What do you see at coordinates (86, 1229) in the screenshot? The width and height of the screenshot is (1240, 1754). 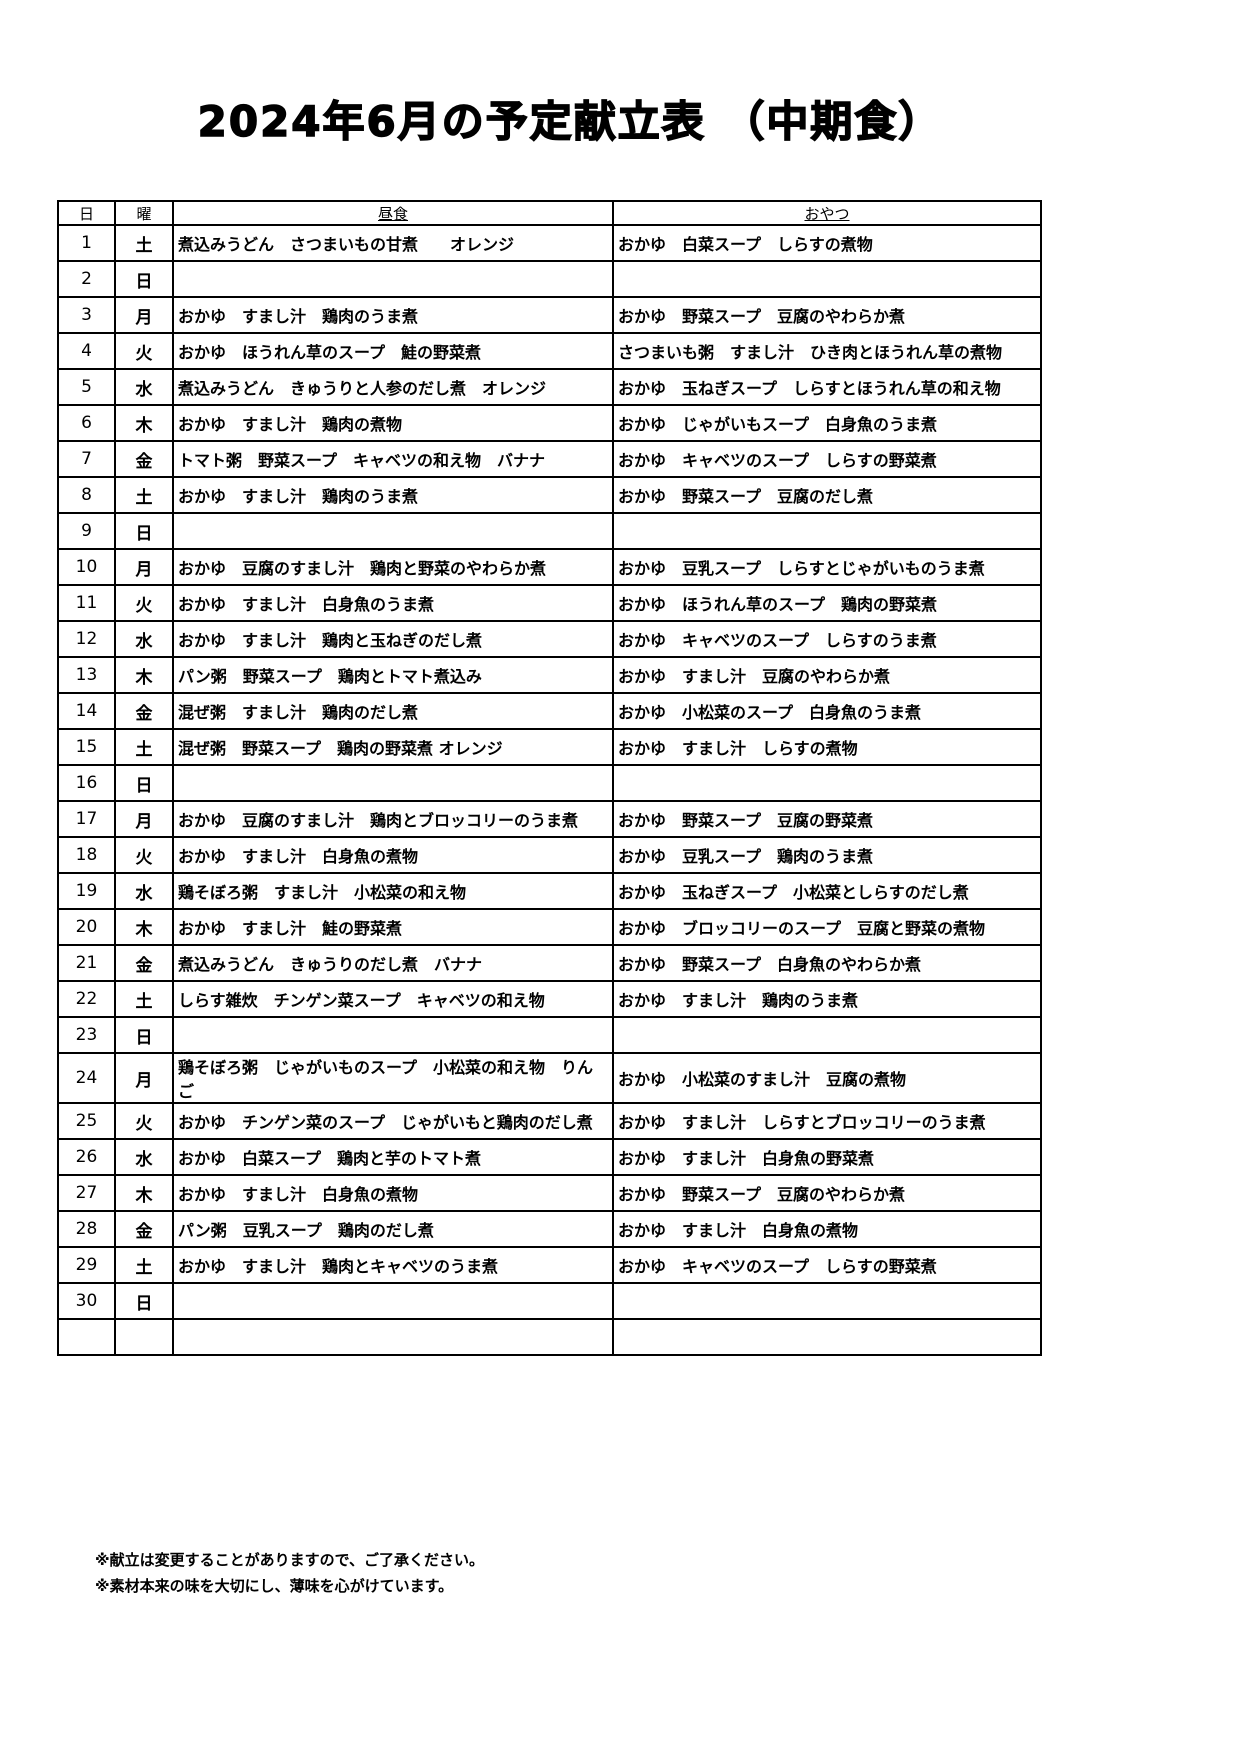 I see `day-cell: 28` at bounding box center [86, 1229].